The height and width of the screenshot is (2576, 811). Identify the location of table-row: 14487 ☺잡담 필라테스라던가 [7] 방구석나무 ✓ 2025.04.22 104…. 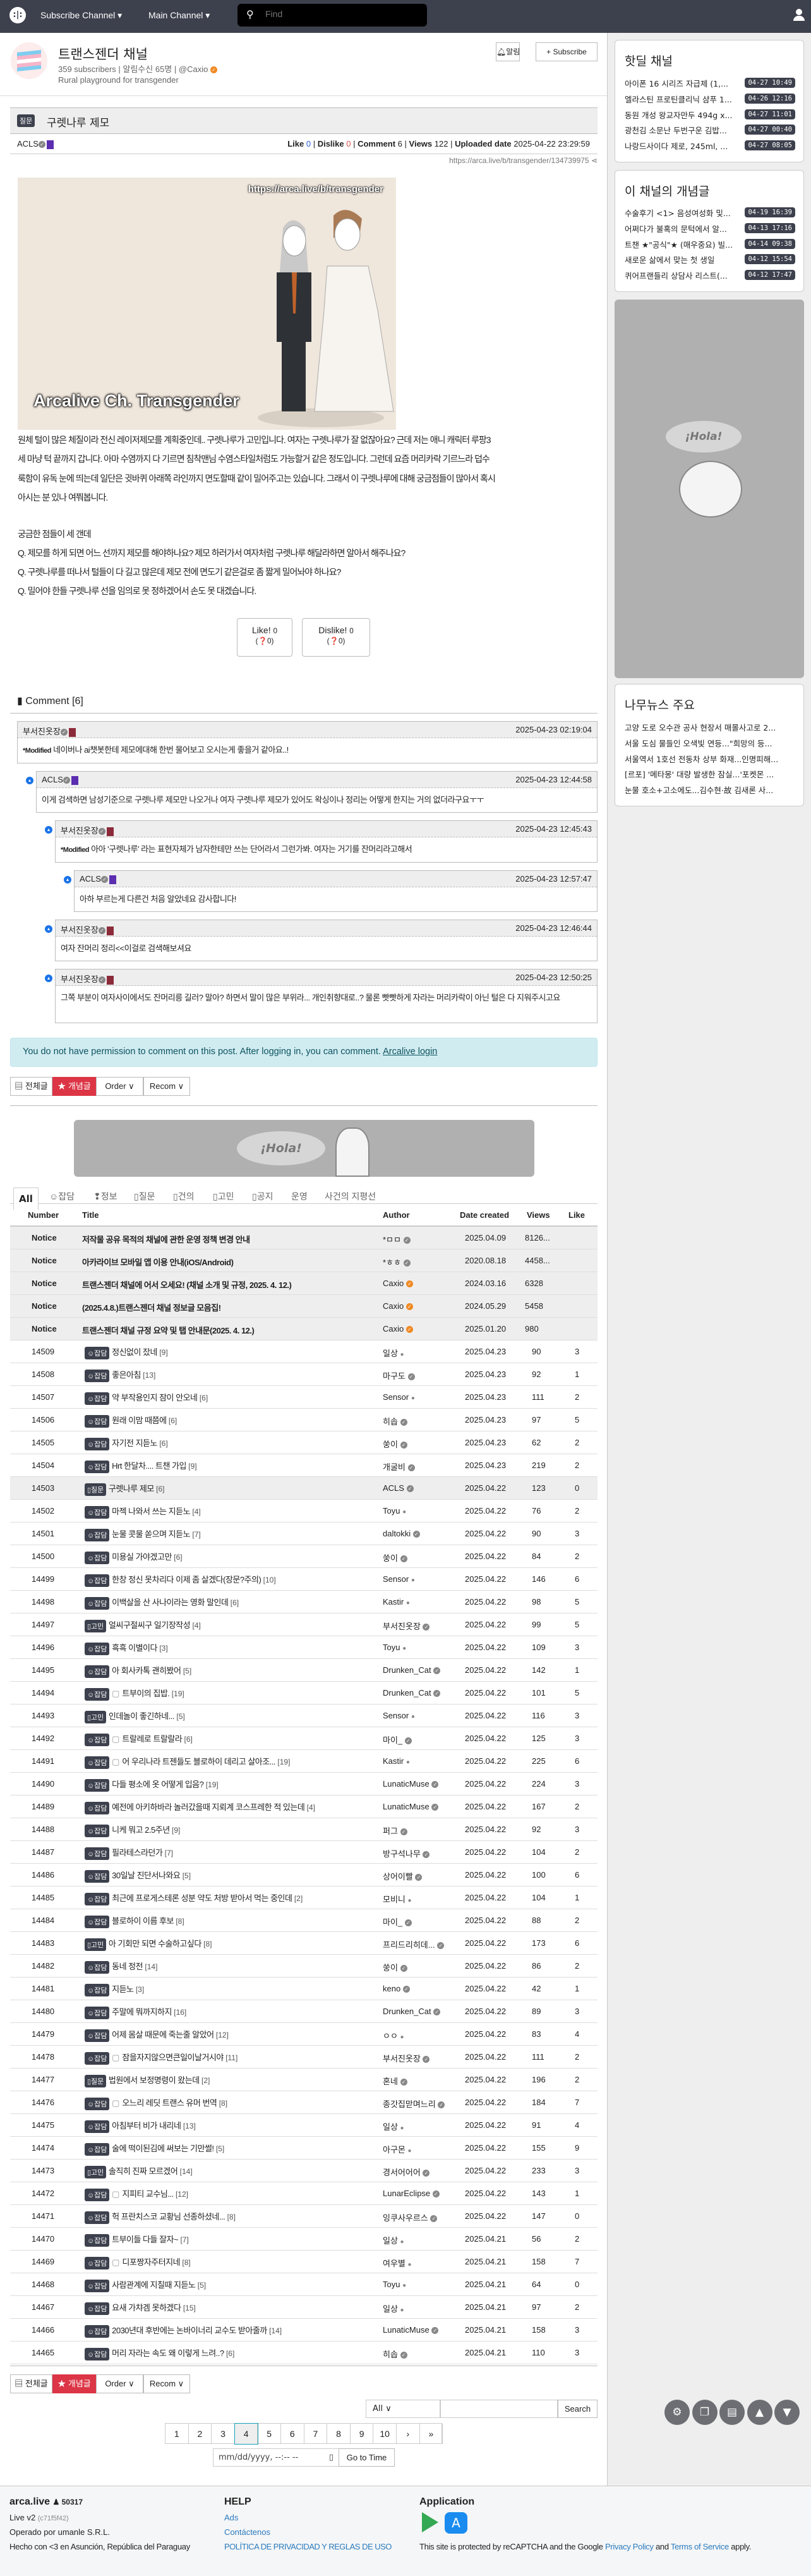
(304, 1852).